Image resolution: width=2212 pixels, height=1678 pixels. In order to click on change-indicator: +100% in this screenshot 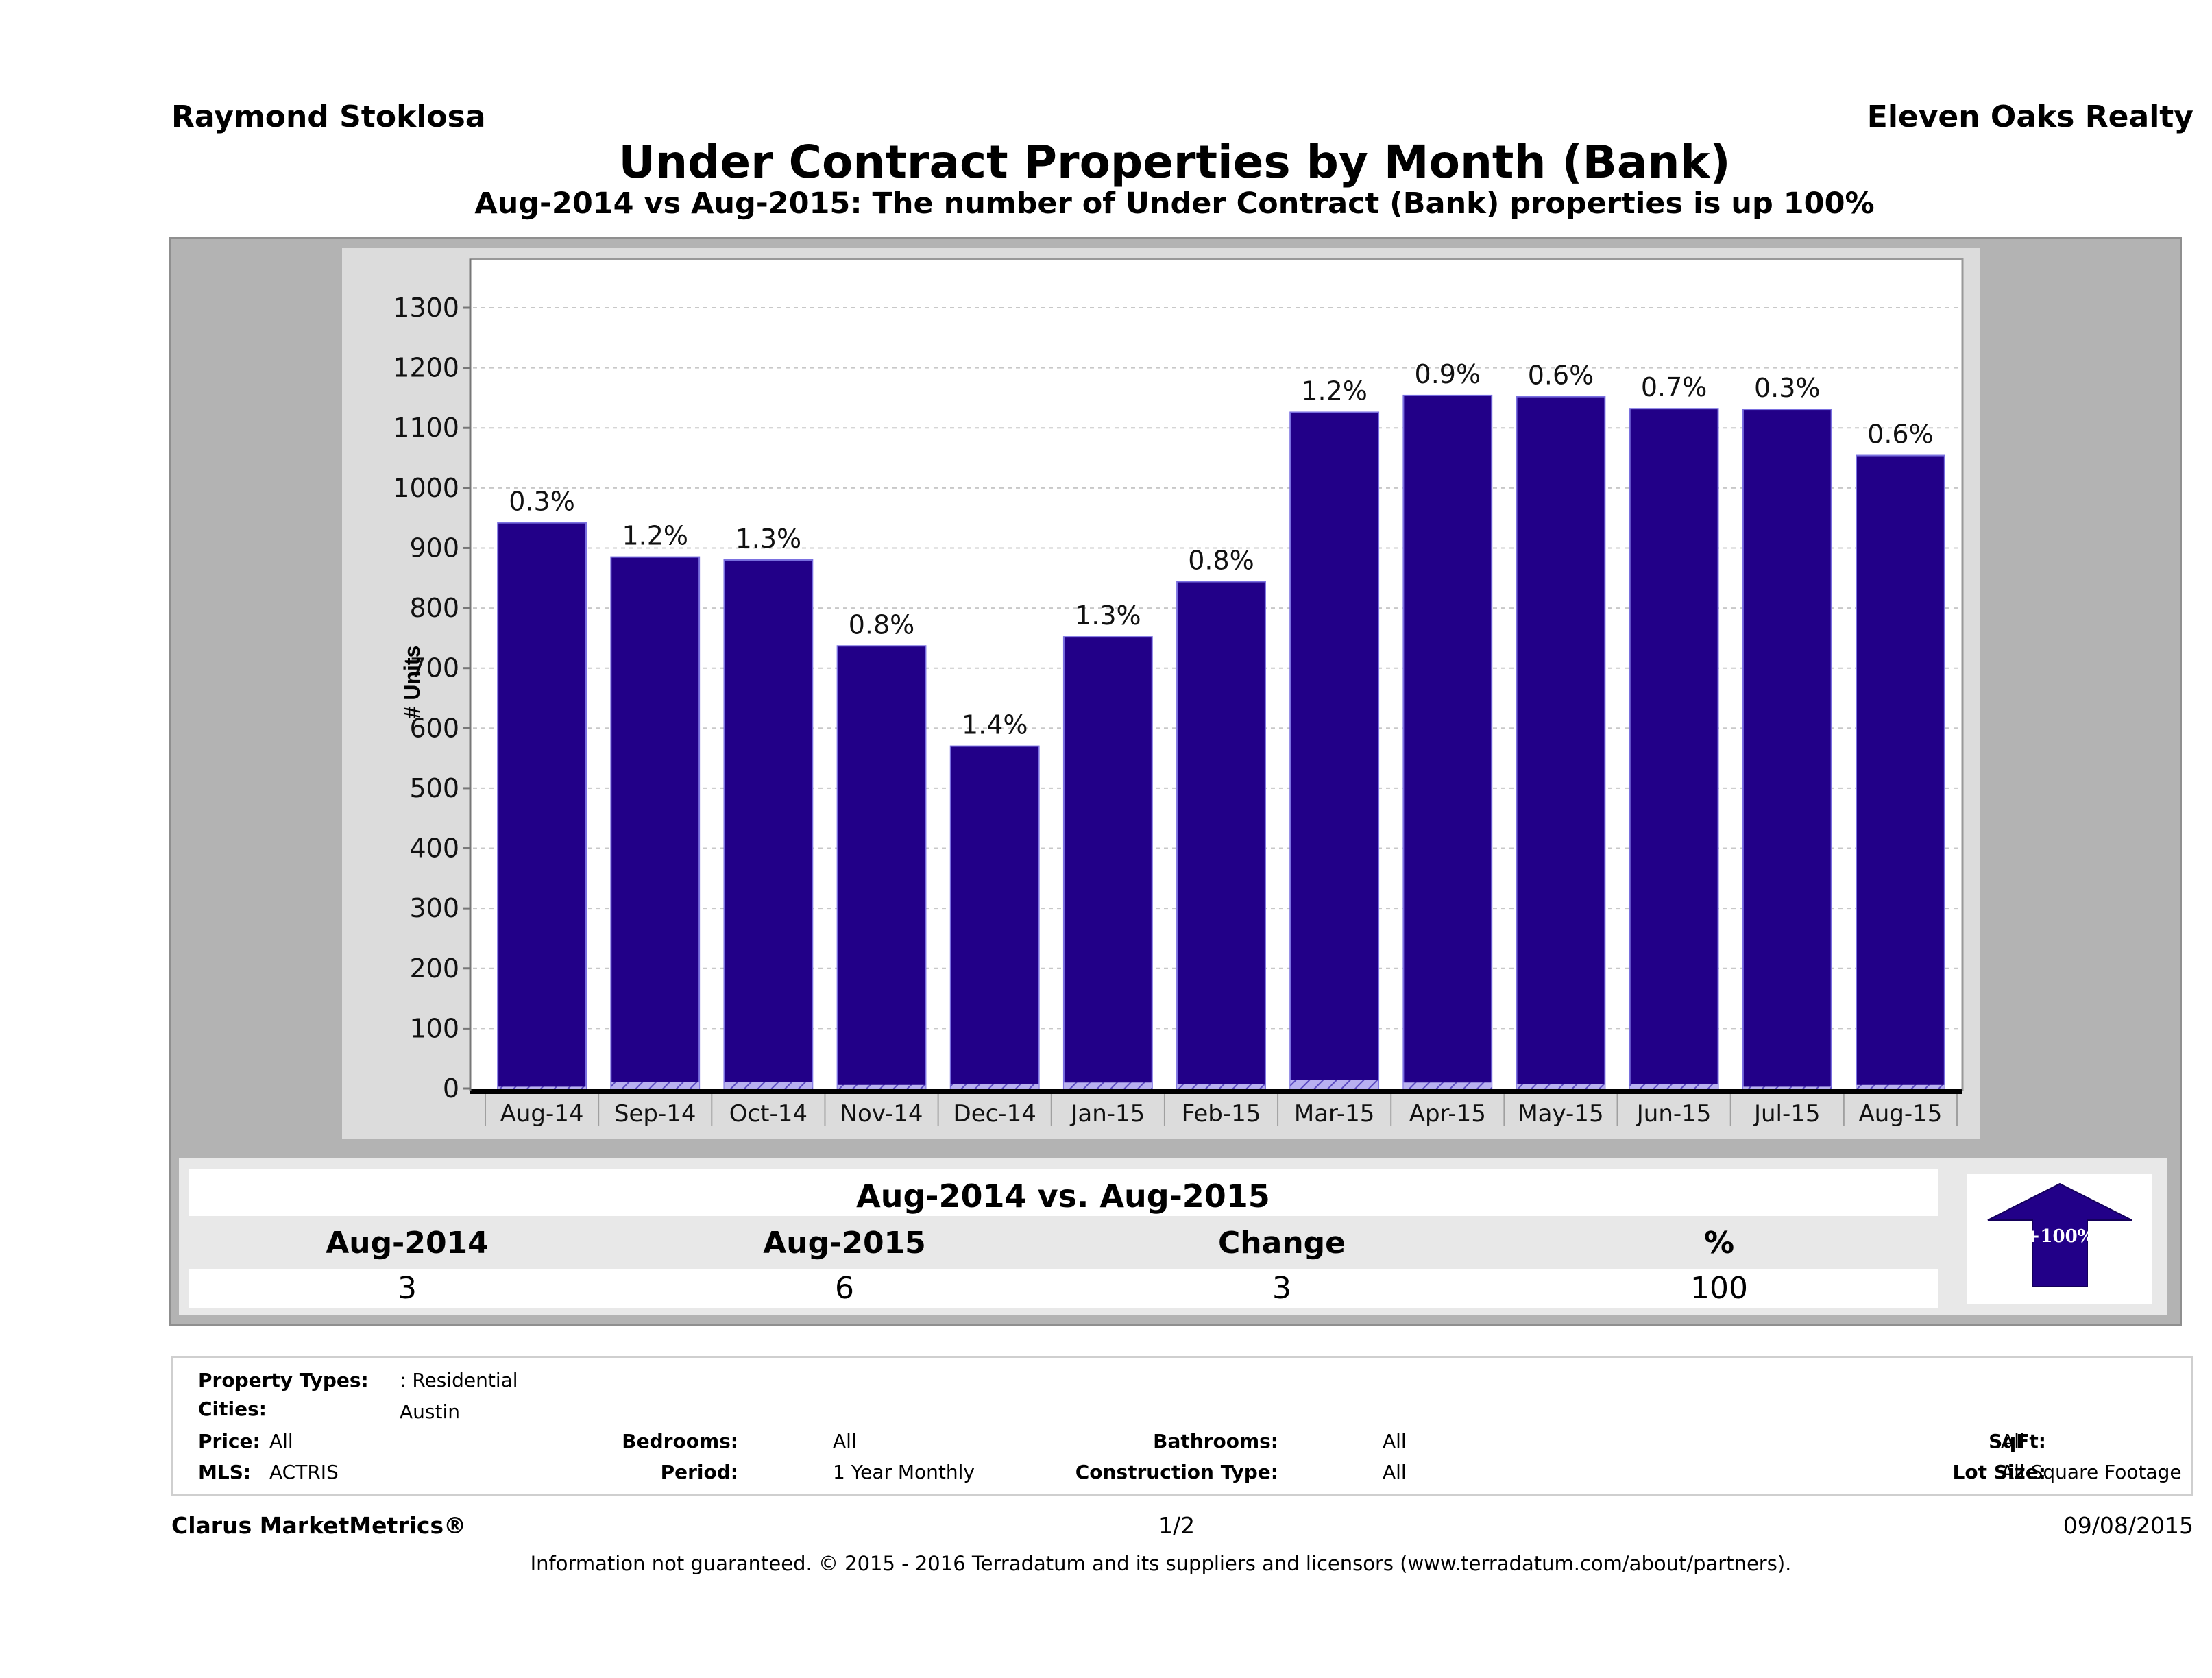, I will do `click(2060, 1239)`.